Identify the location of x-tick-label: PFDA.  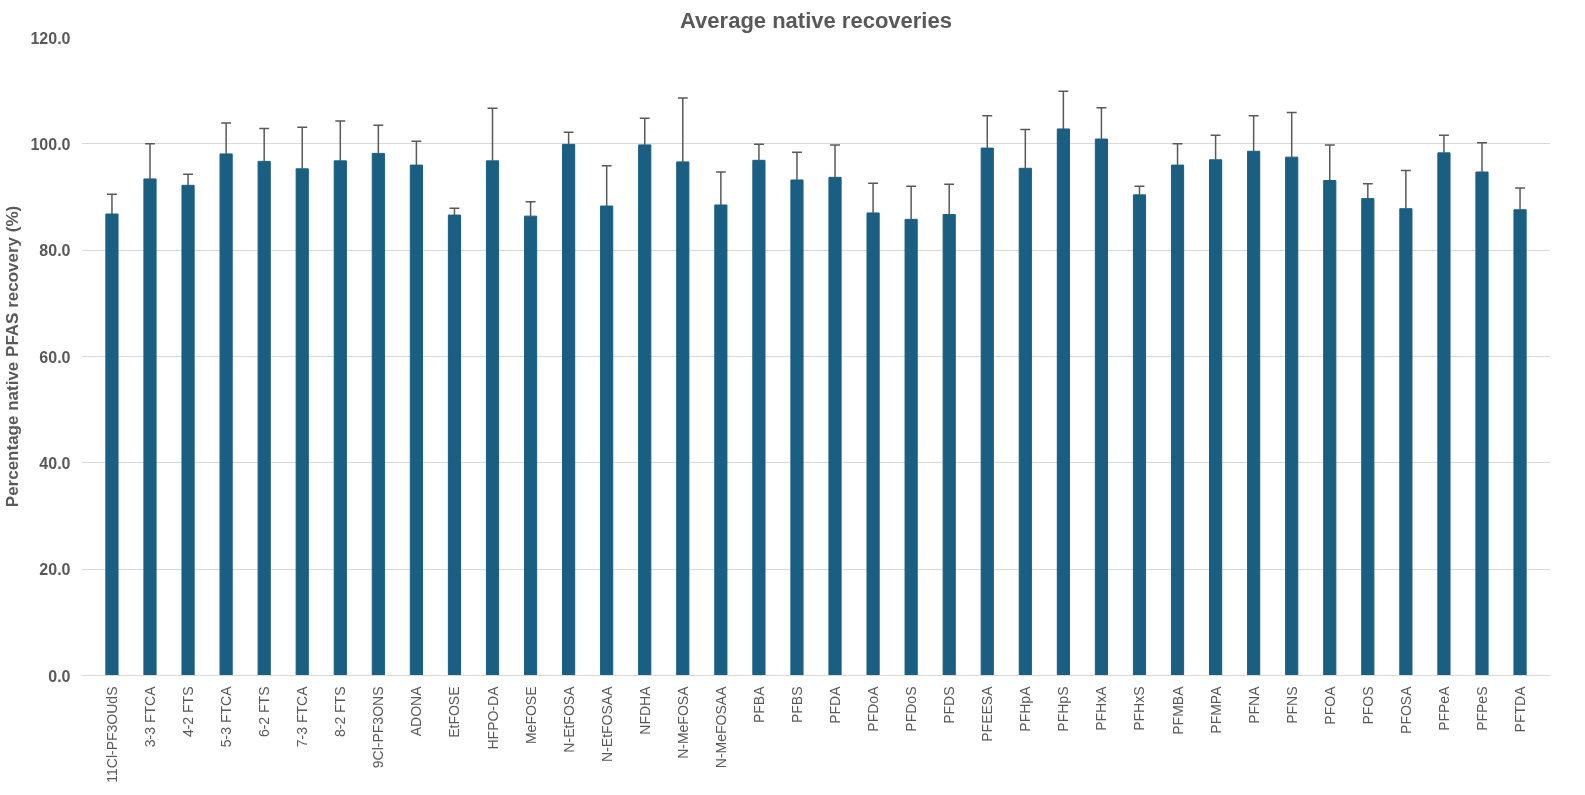
(835, 704).